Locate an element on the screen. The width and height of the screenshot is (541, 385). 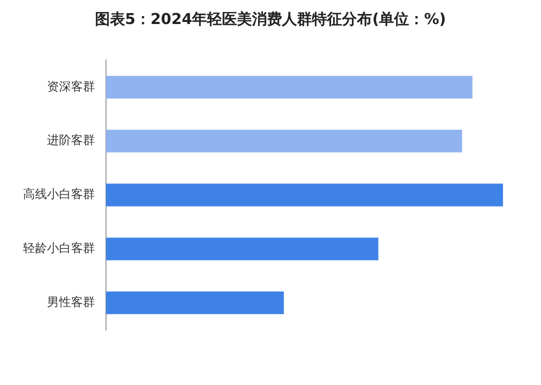
y-tick-label: 进阶客群 is located at coordinates (71, 140).